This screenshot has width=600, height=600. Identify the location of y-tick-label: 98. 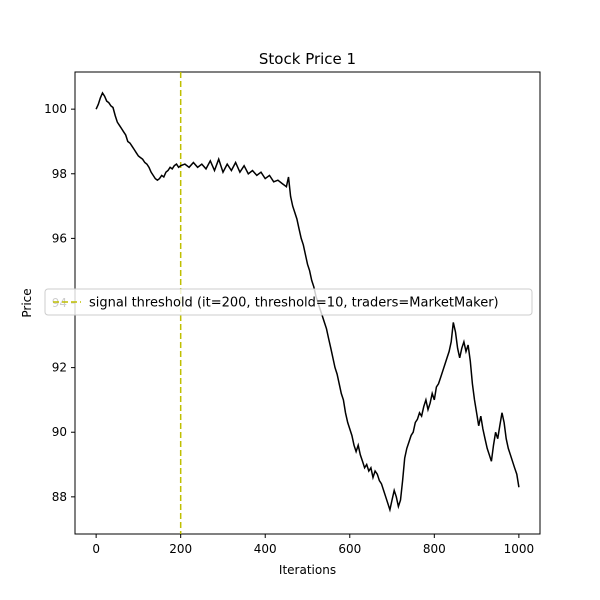
(59, 174).